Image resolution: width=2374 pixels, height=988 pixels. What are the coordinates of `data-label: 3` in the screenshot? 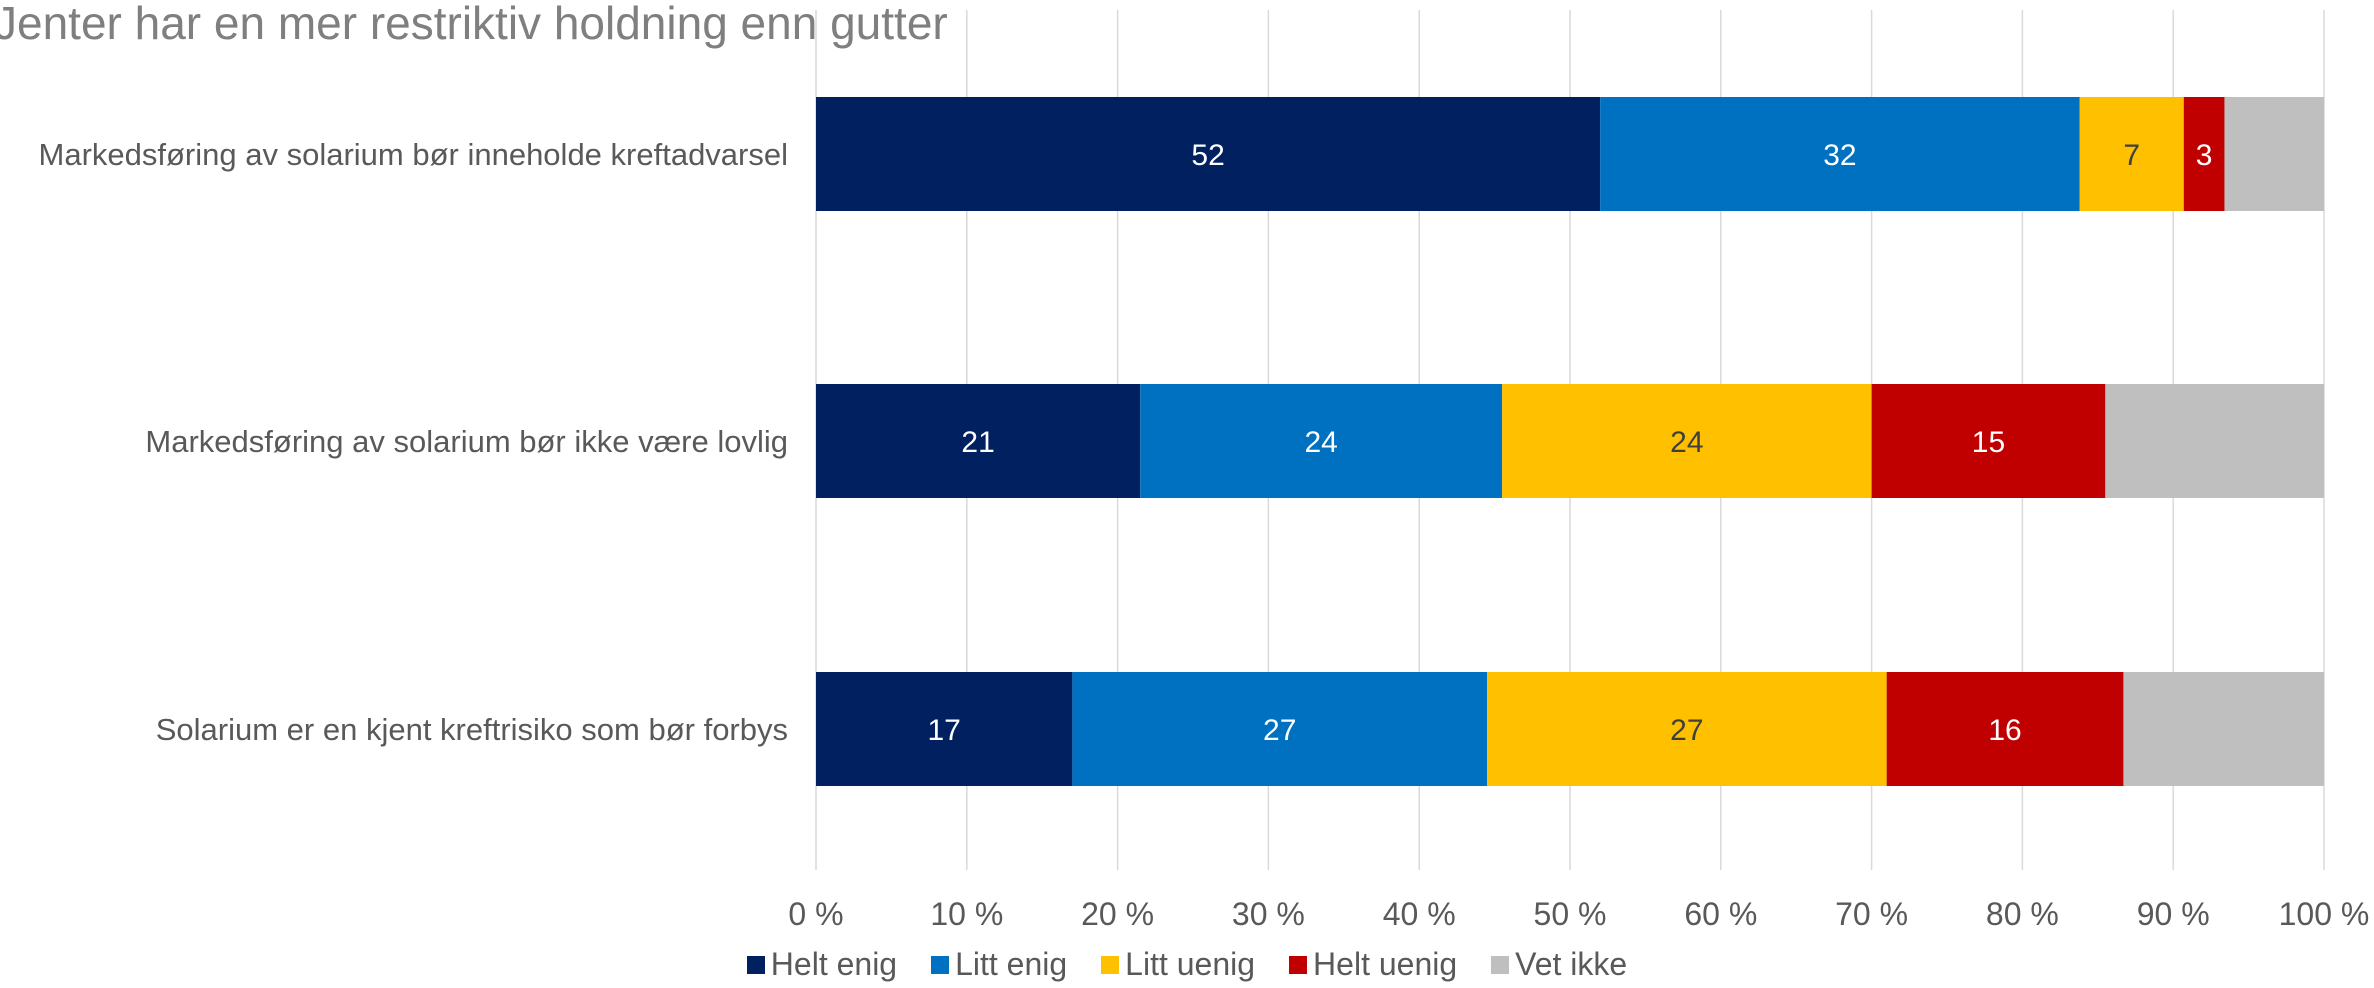 It's located at (2204, 155).